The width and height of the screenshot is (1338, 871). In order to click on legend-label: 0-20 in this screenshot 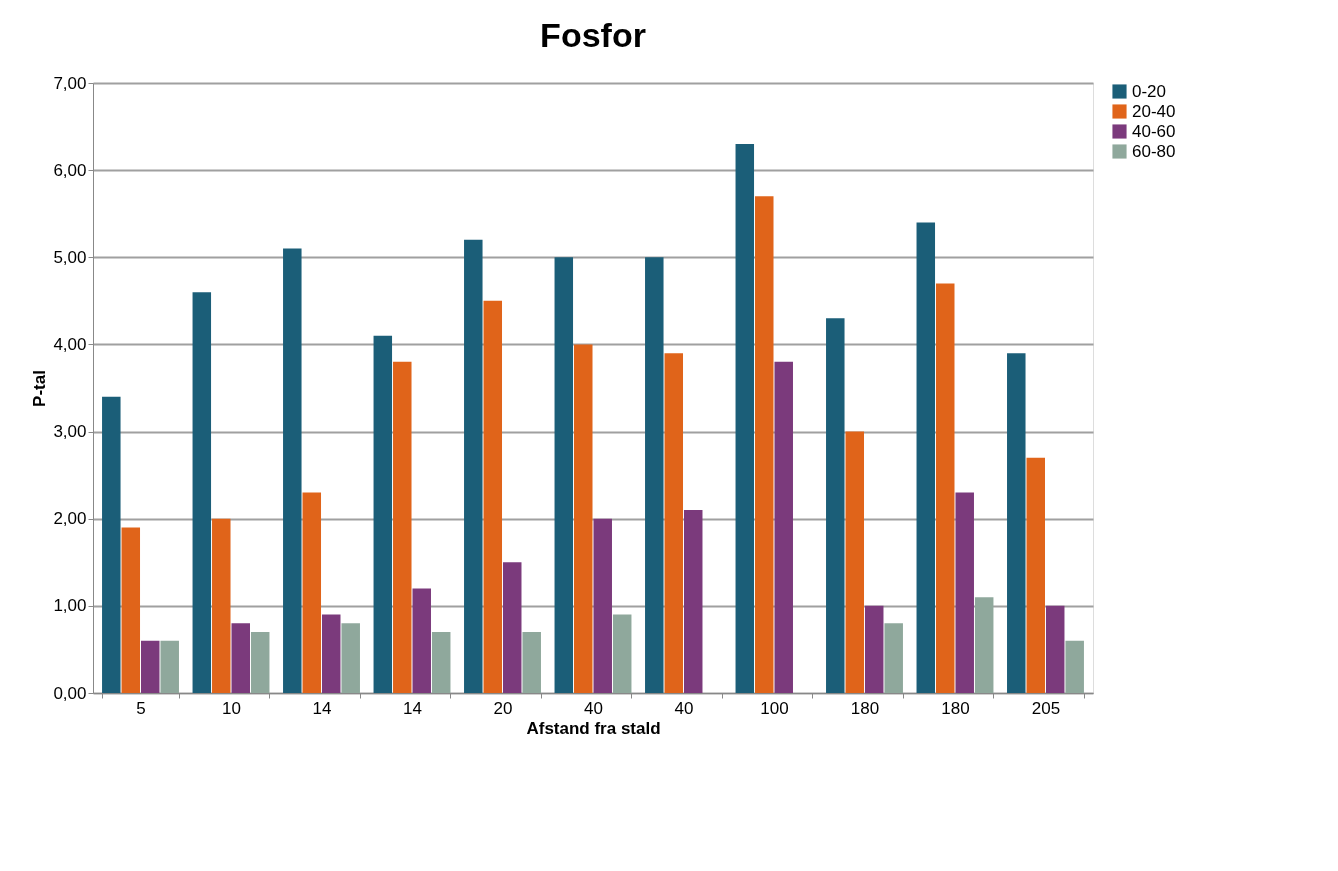, I will do `click(1149, 91)`.